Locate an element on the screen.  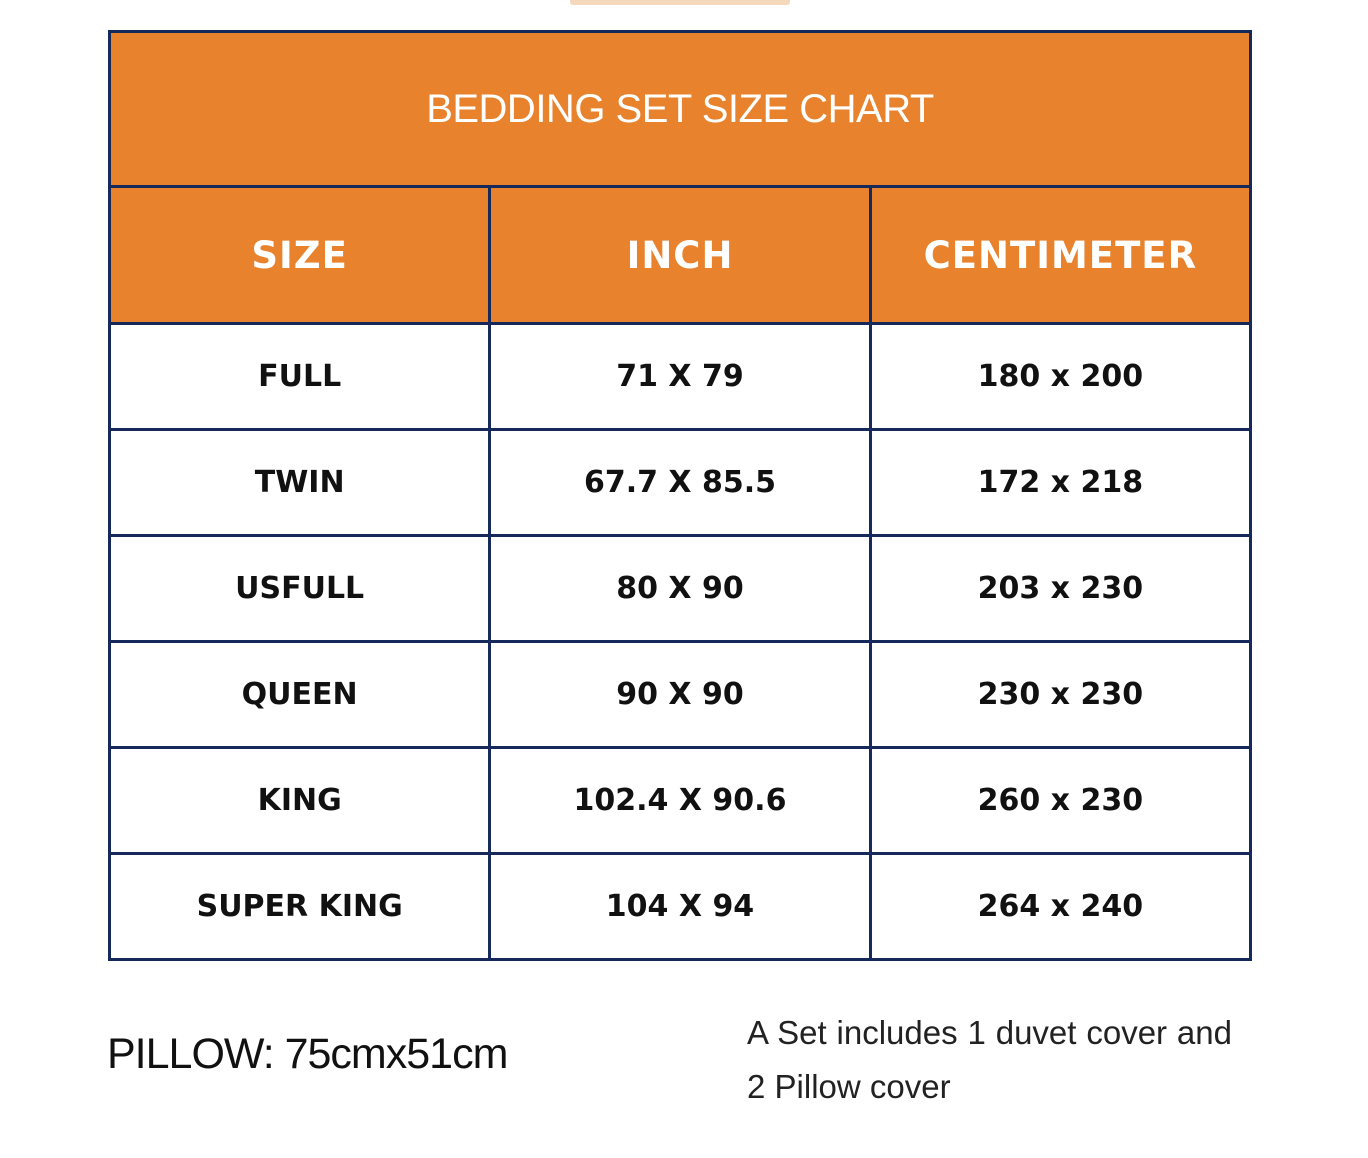
table-row: KING 102.4 X 90.6 260 x 230 is located at coordinates (680, 800).